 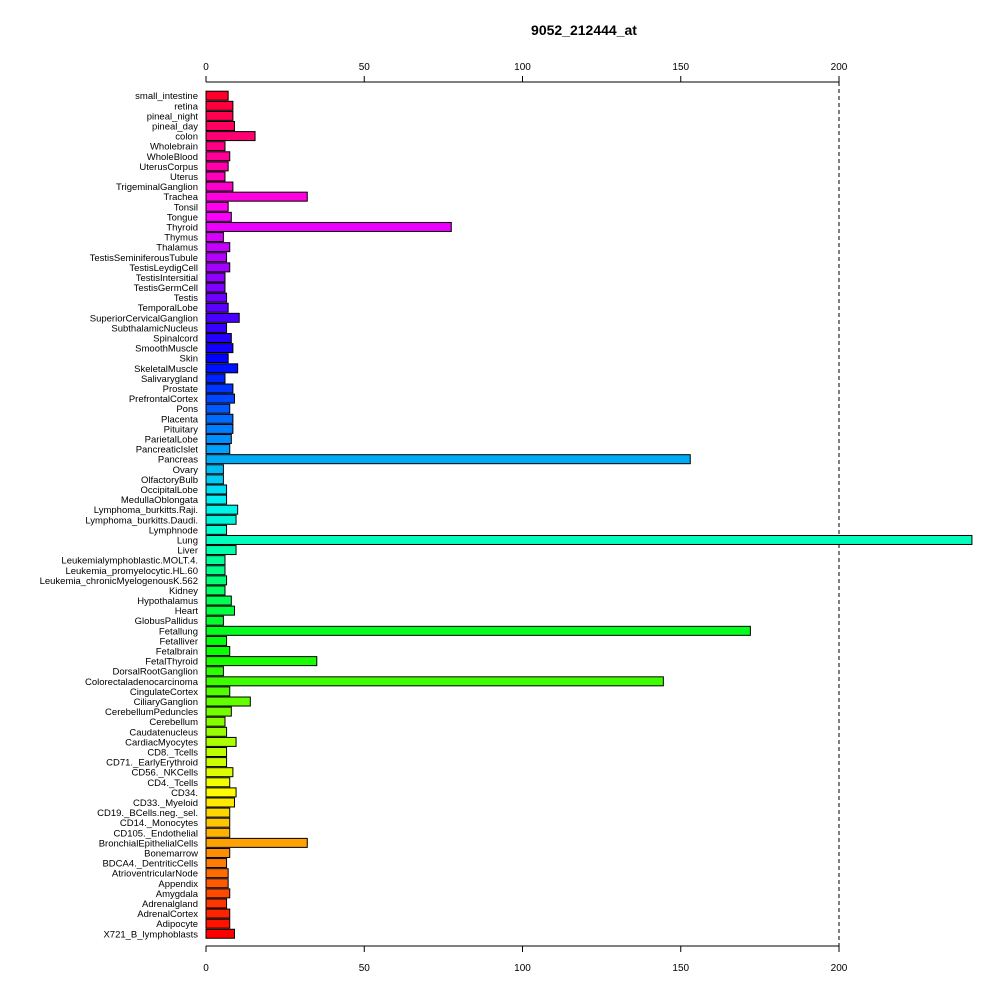 I want to click on category-label: Fetalbrain, so click(x=177, y=652).